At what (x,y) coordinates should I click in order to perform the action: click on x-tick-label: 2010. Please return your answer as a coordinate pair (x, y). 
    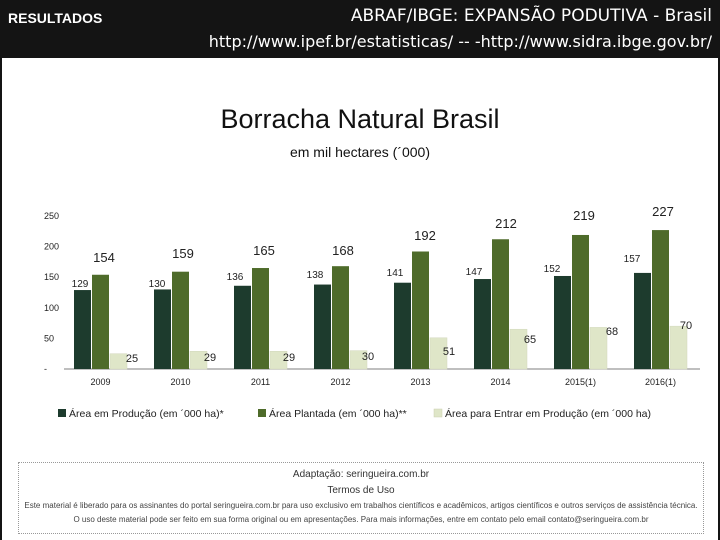
    Looking at the image, I should click on (180, 382).